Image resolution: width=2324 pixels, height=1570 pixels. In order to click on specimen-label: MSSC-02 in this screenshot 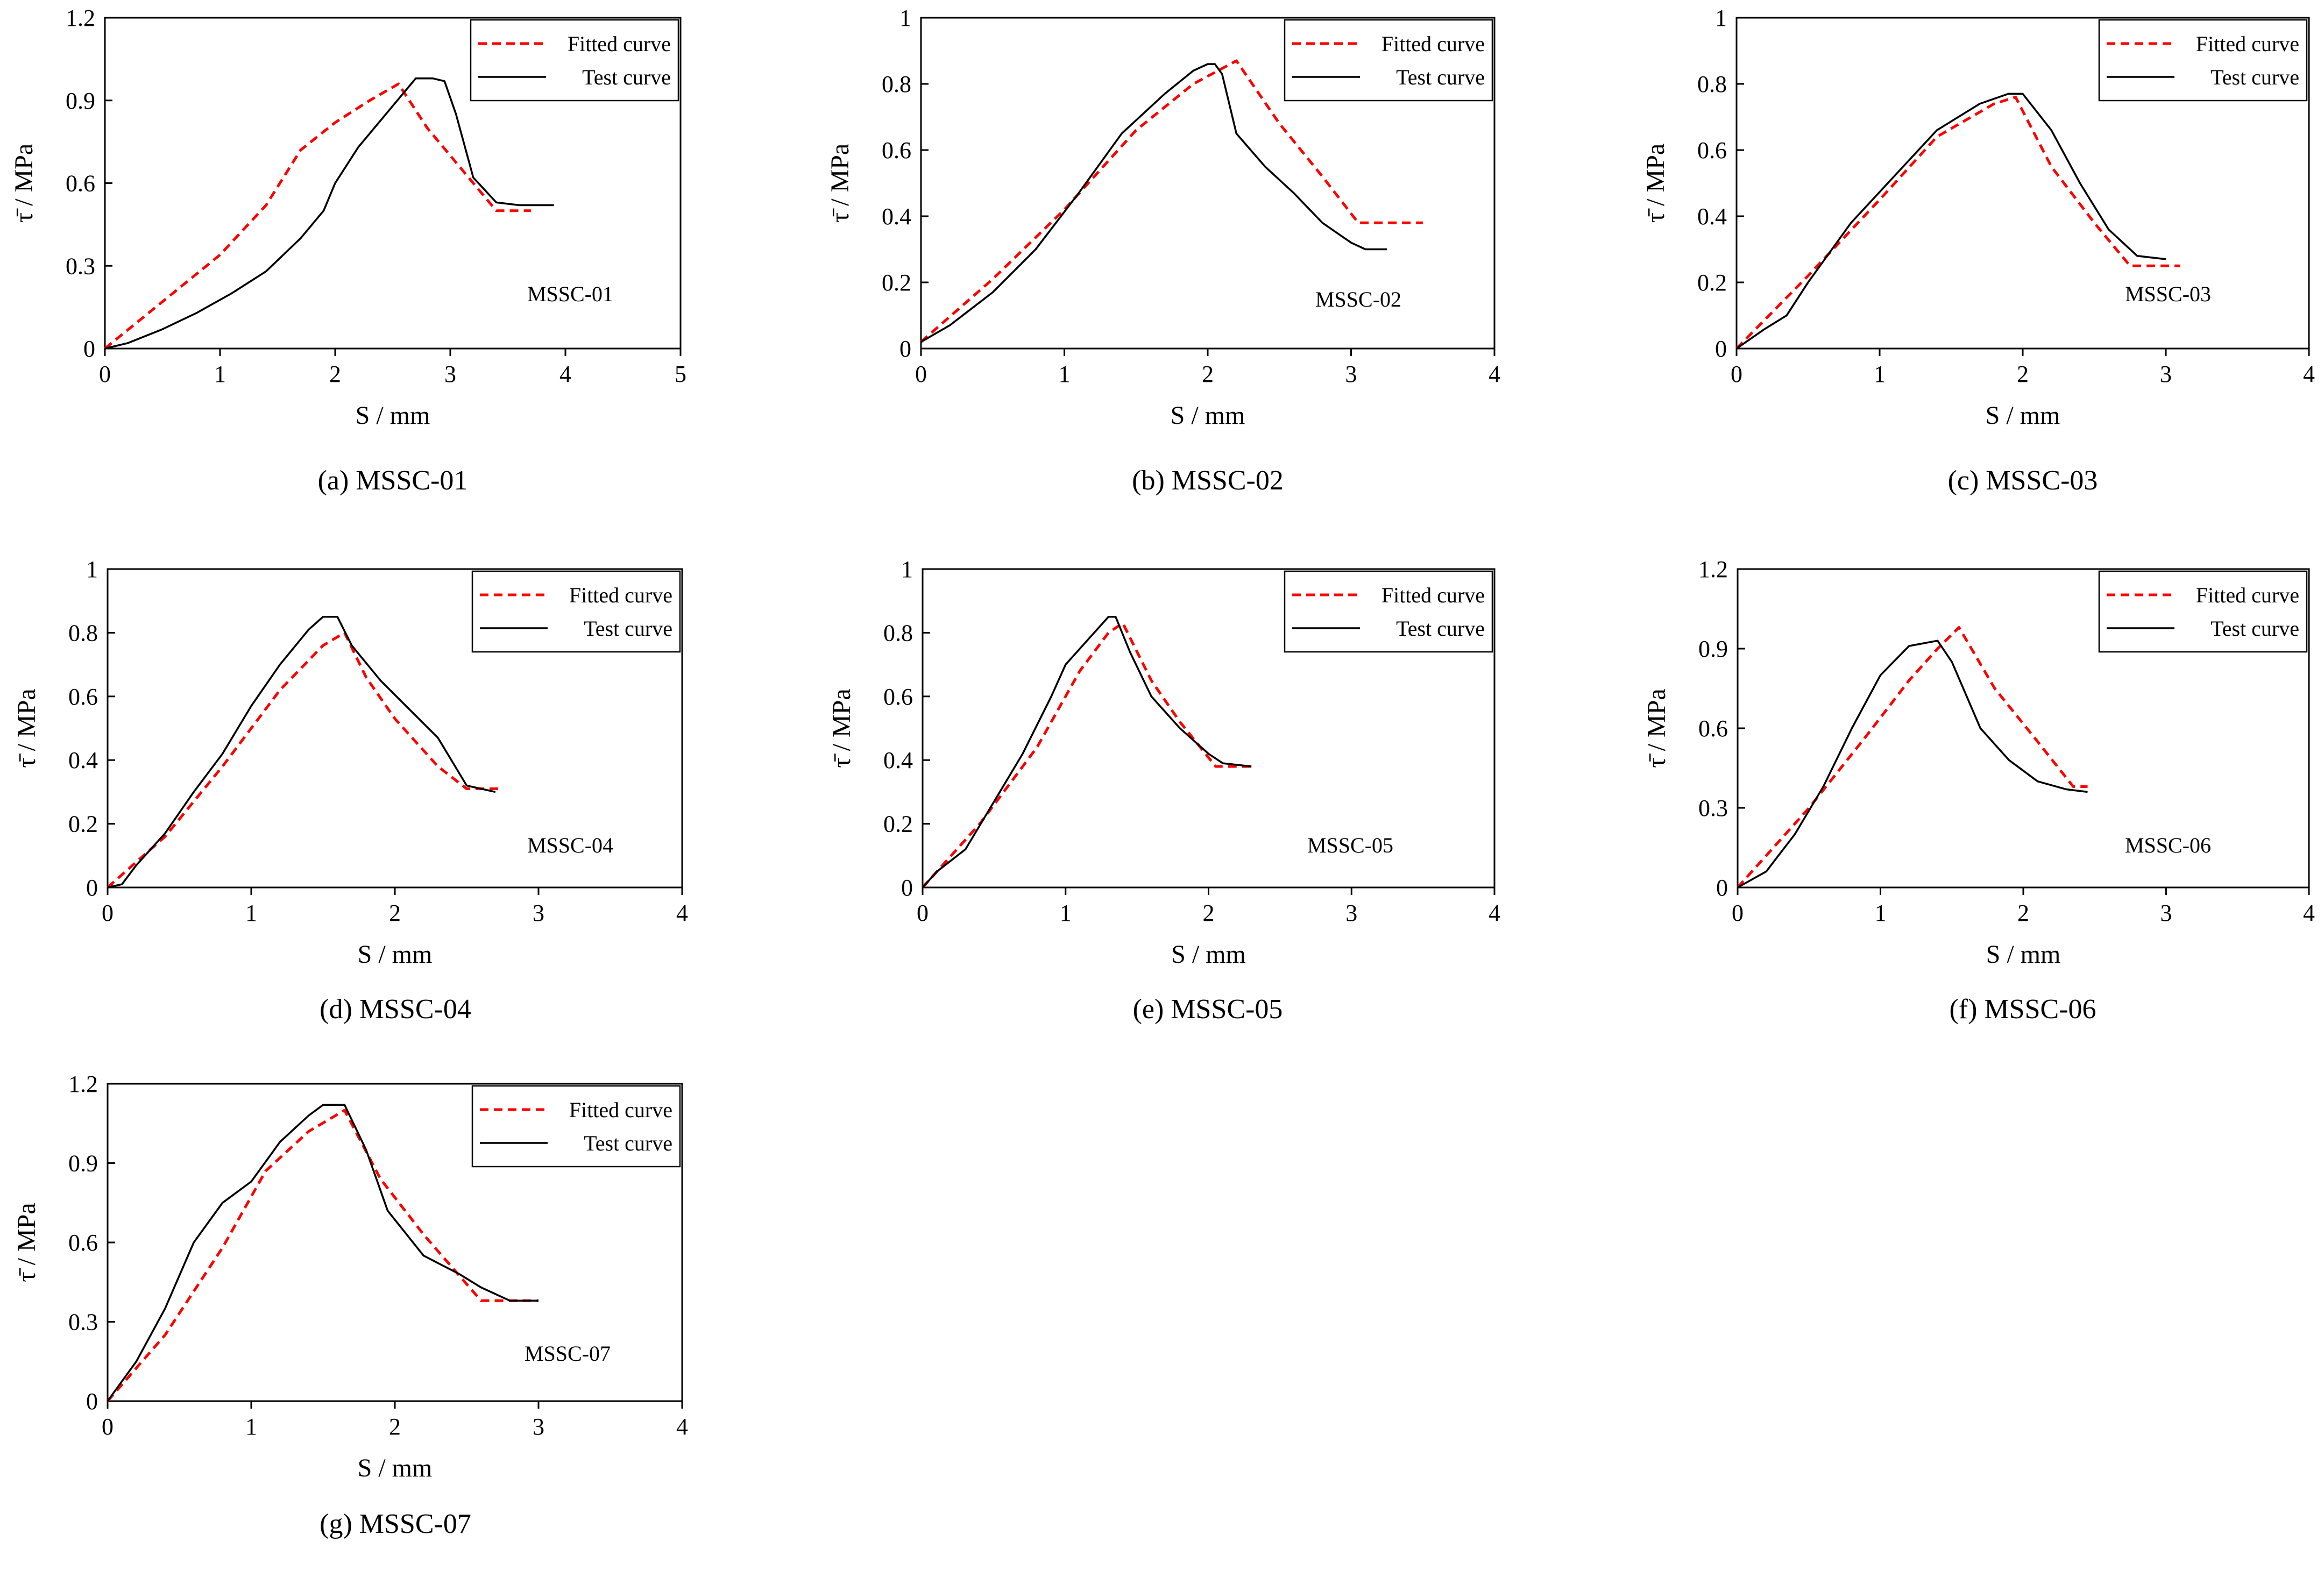, I will do `click(1358, 299)`.